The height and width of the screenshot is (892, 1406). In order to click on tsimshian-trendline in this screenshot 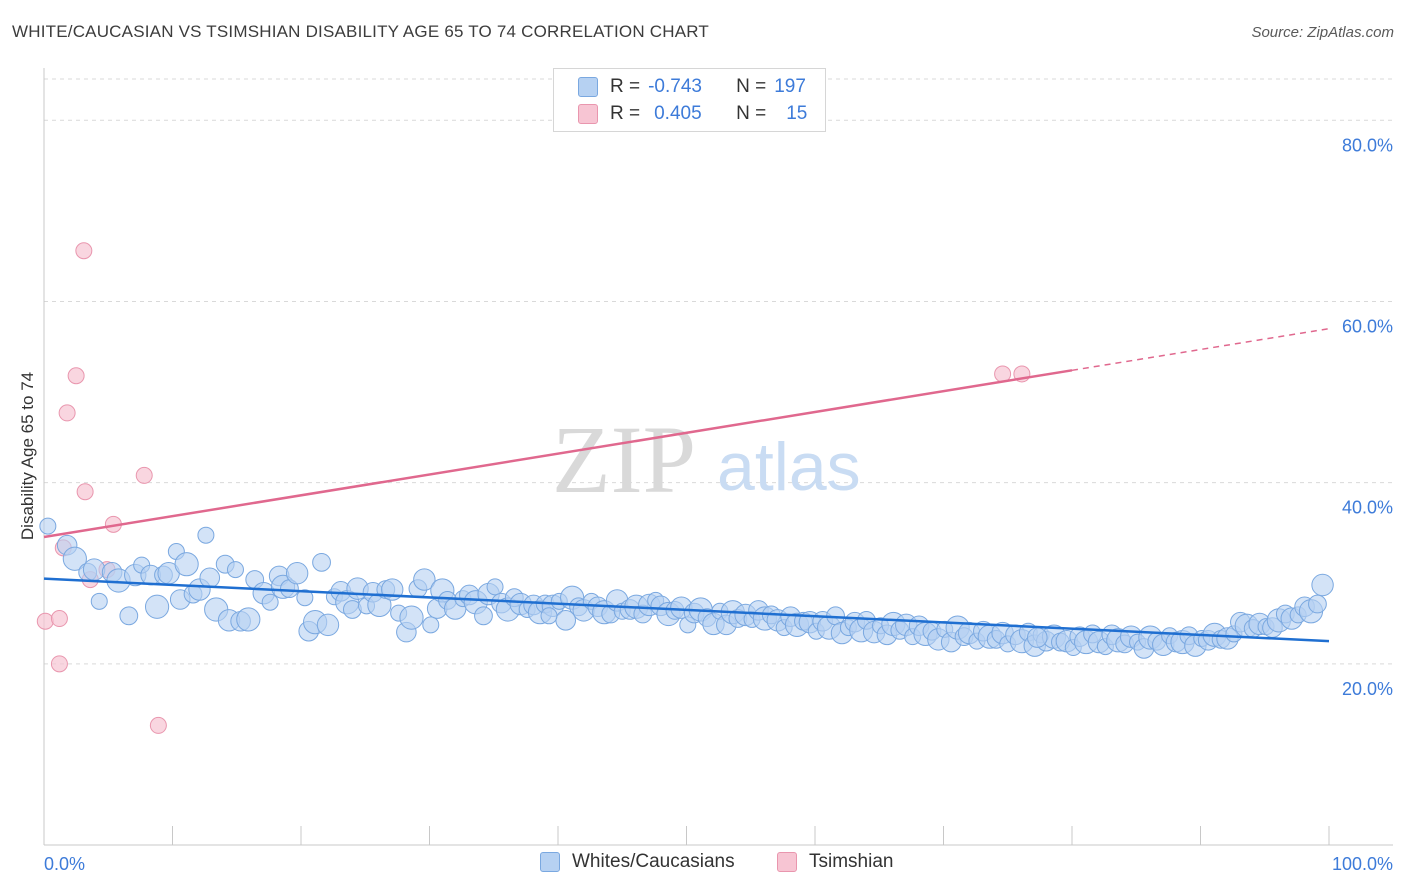, I will do `click(558, 454)`.